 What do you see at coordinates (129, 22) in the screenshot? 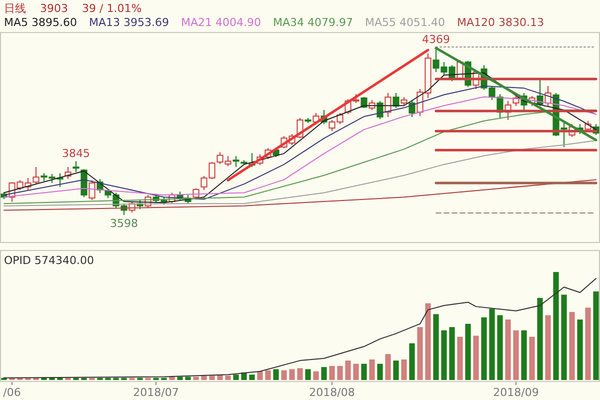
I see `text: MA13 3953.69` at bounding box center [129, 22].